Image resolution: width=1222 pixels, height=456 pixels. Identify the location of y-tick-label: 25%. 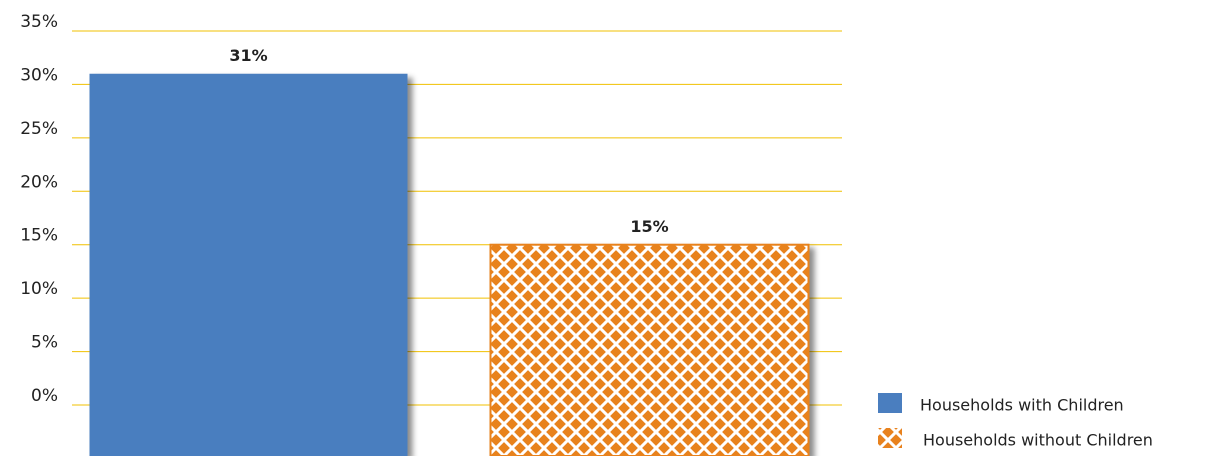
(39, 129).